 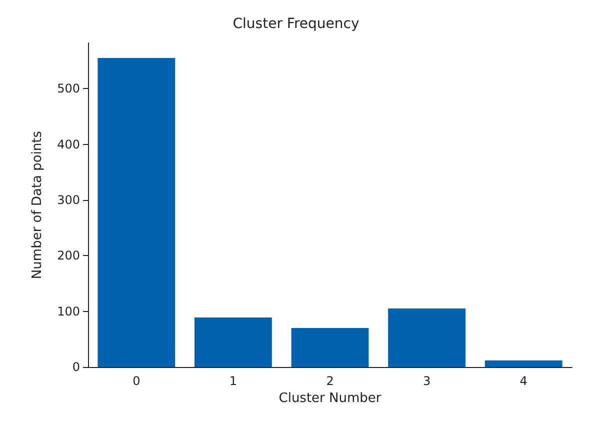 What do you see at coordinates (68, 255) in the screenshot?
I see `y-tick-label: 200` at bounding box center [68, 255].